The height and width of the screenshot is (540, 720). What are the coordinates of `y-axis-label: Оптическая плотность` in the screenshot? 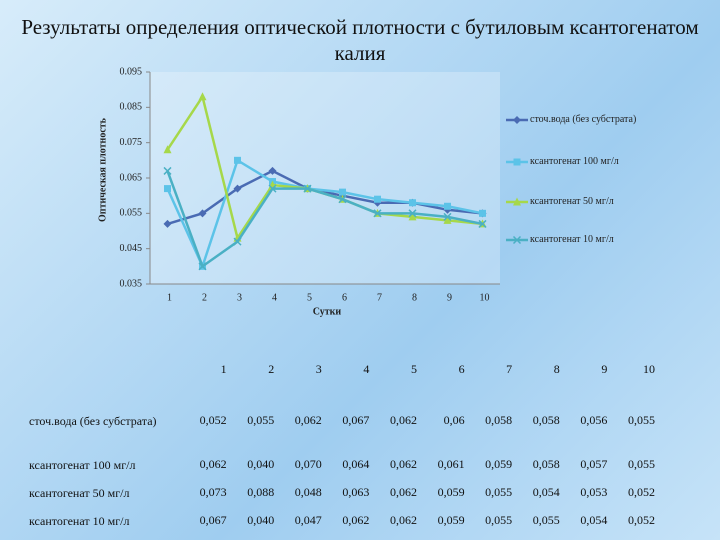 It's located at (102, 169).